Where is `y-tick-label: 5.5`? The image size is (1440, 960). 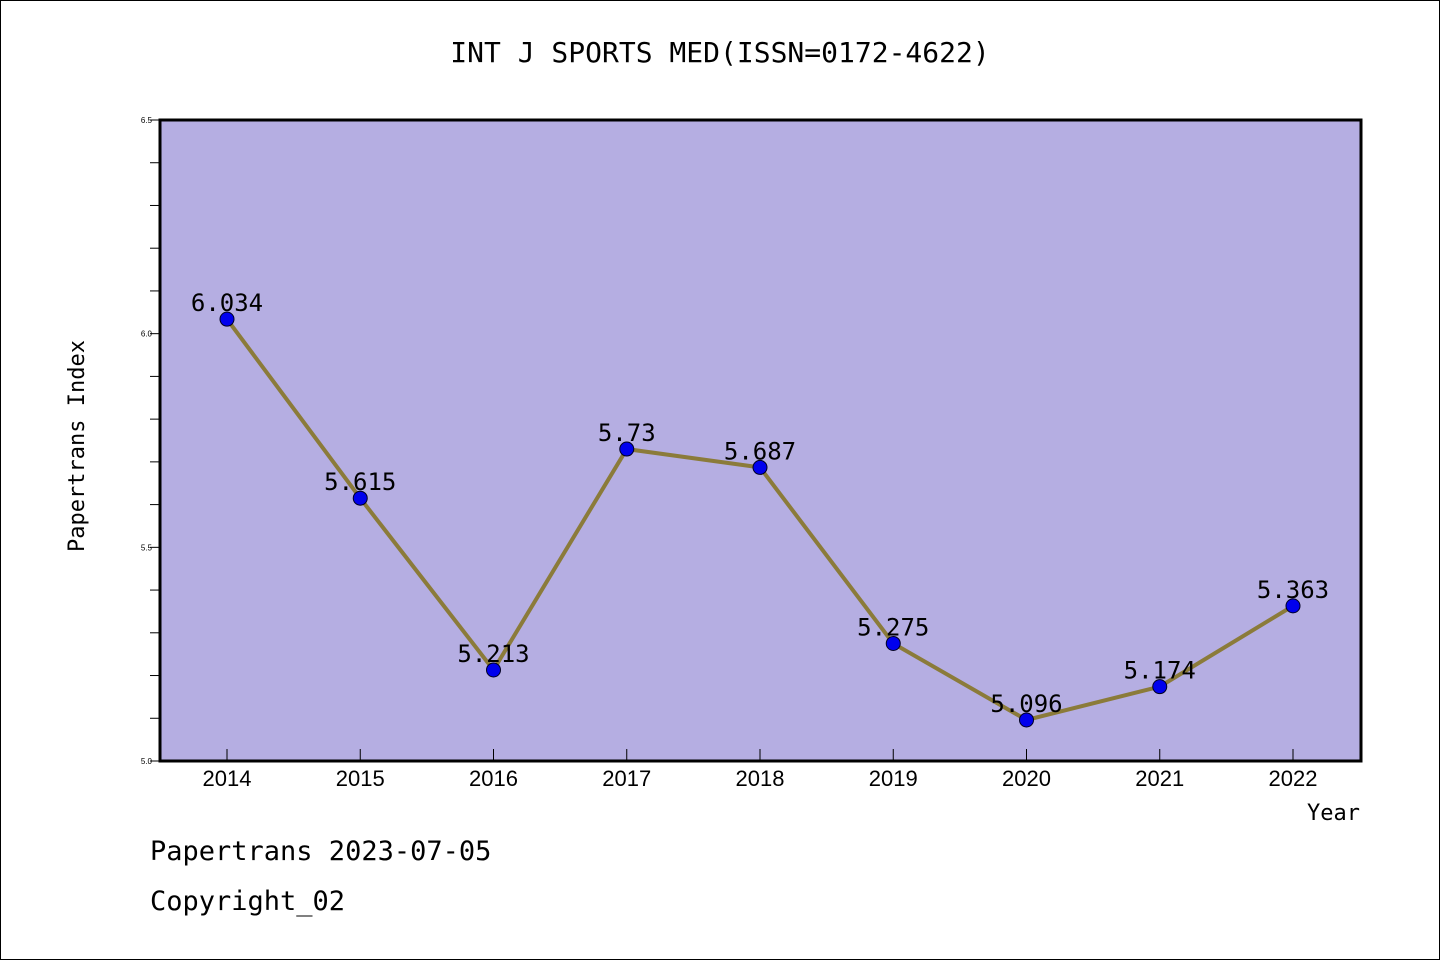 y-tick-label: 5.5 is located at coordinates (147, 547).